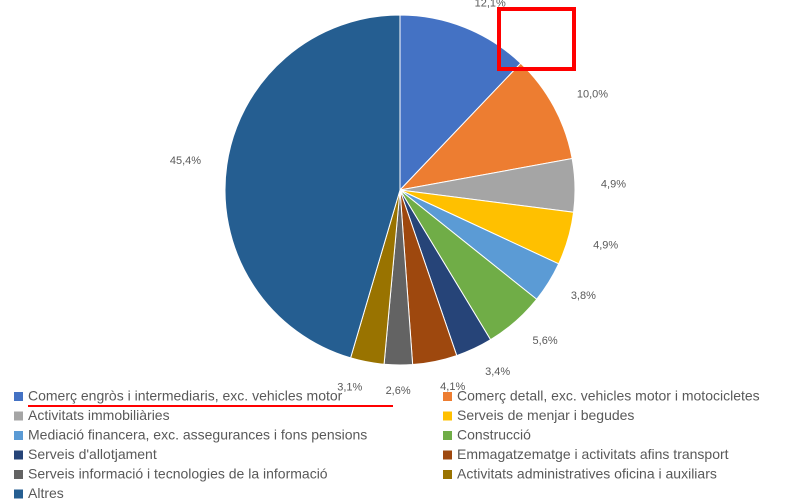  What do you see at coordinates (592, 94) in the screenshot?
I see `value-label: 10,0%` at bounding box center [592, 94].